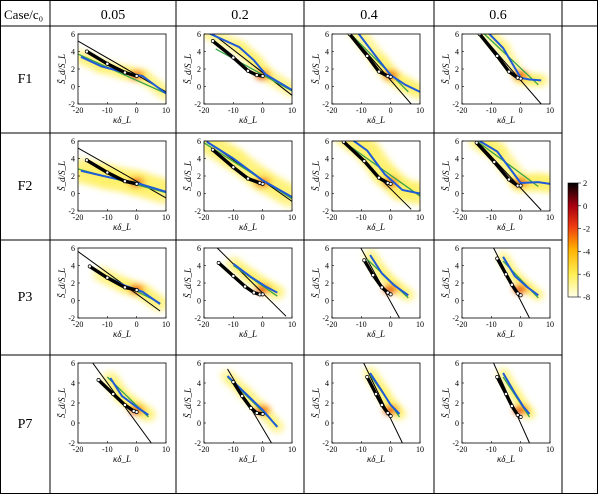 This screenshot has width=598, height=494. Describe the element at coordinates (113, 77) in the screenshot. I see `panel-F1-0.05: 6 4 2 0 -2-20 -10 0 10 κδ_L S̃_d/S_L` at that location.